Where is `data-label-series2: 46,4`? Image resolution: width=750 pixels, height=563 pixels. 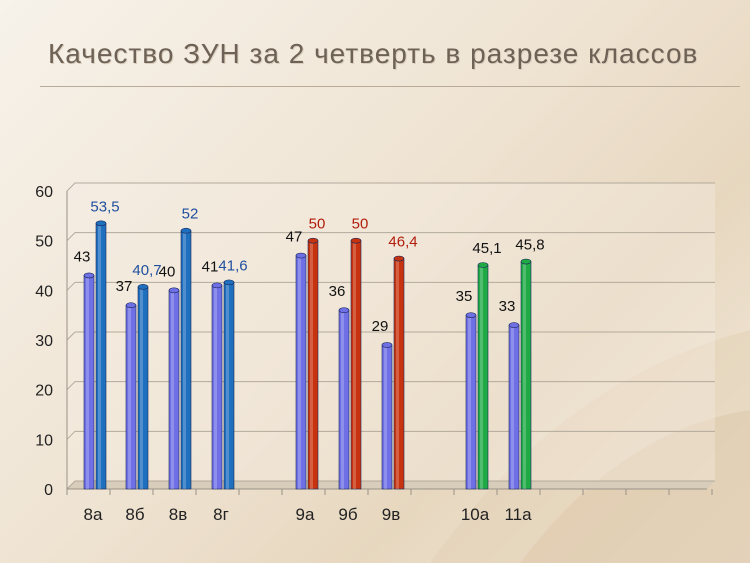 data-label-series2: 46,4 is located at coordinates (402, 242).